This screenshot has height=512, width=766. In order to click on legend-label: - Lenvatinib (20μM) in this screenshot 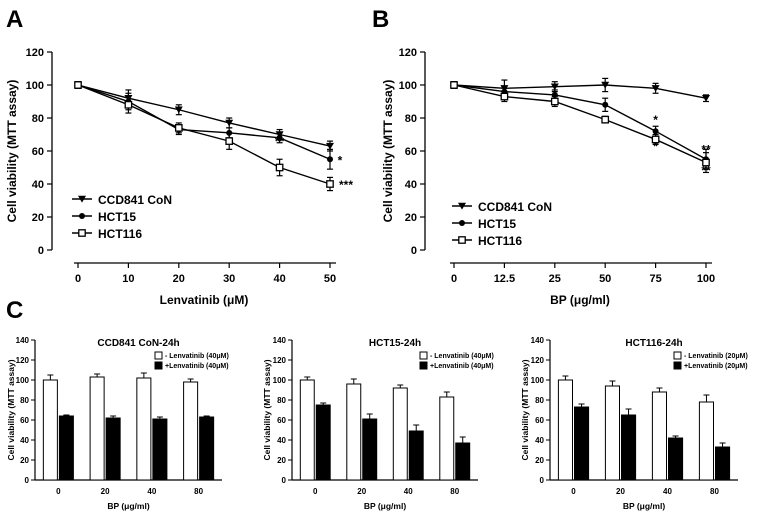, I will do `click(716, 356)`.